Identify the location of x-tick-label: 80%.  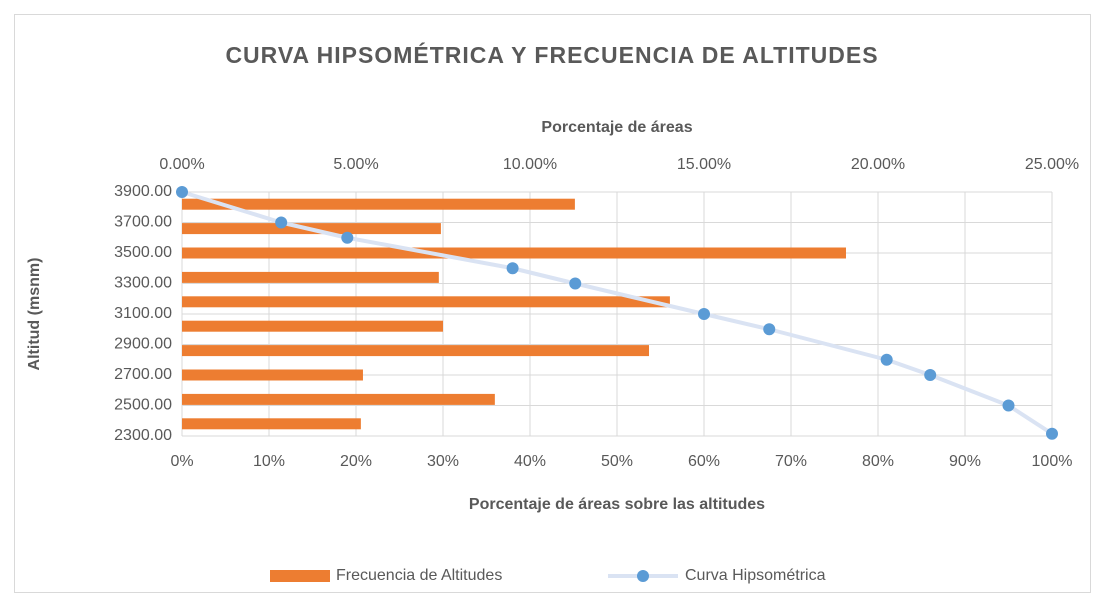
(878, 461).